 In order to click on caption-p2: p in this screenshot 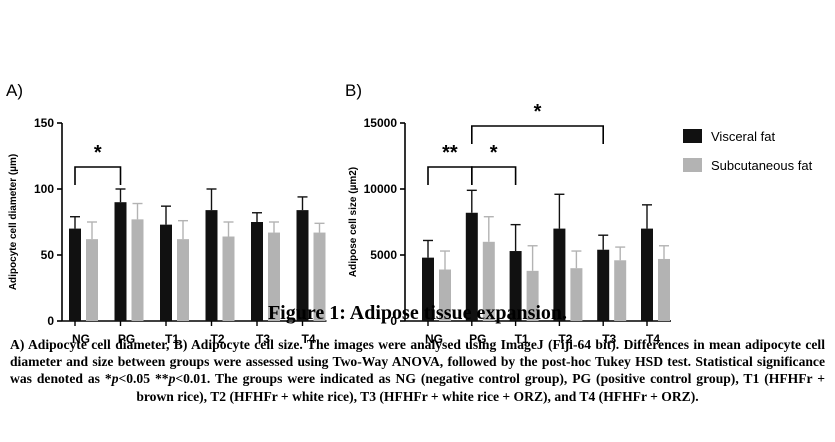, I will do `click(172, 379)`.